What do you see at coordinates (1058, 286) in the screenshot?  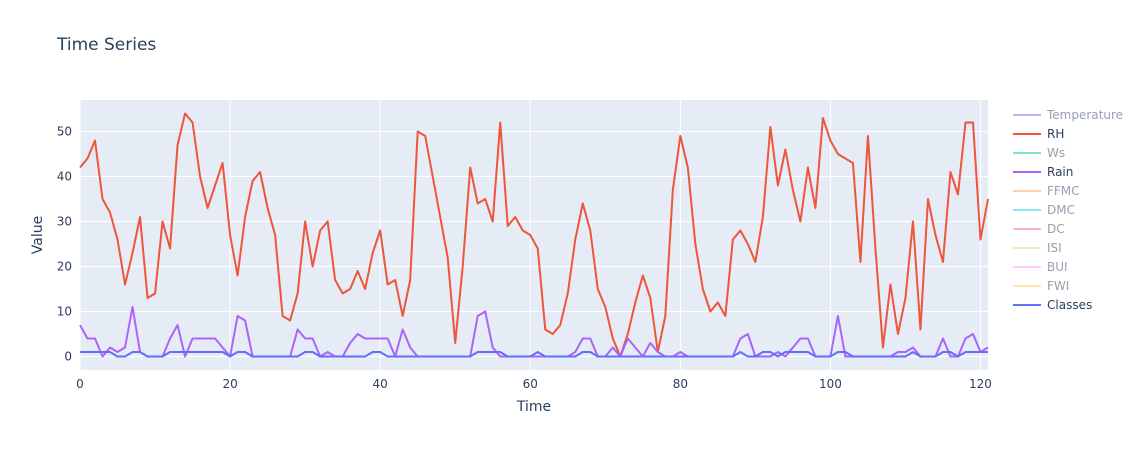 I see `legend-label: FWI` at bounding box center [1058, 286].